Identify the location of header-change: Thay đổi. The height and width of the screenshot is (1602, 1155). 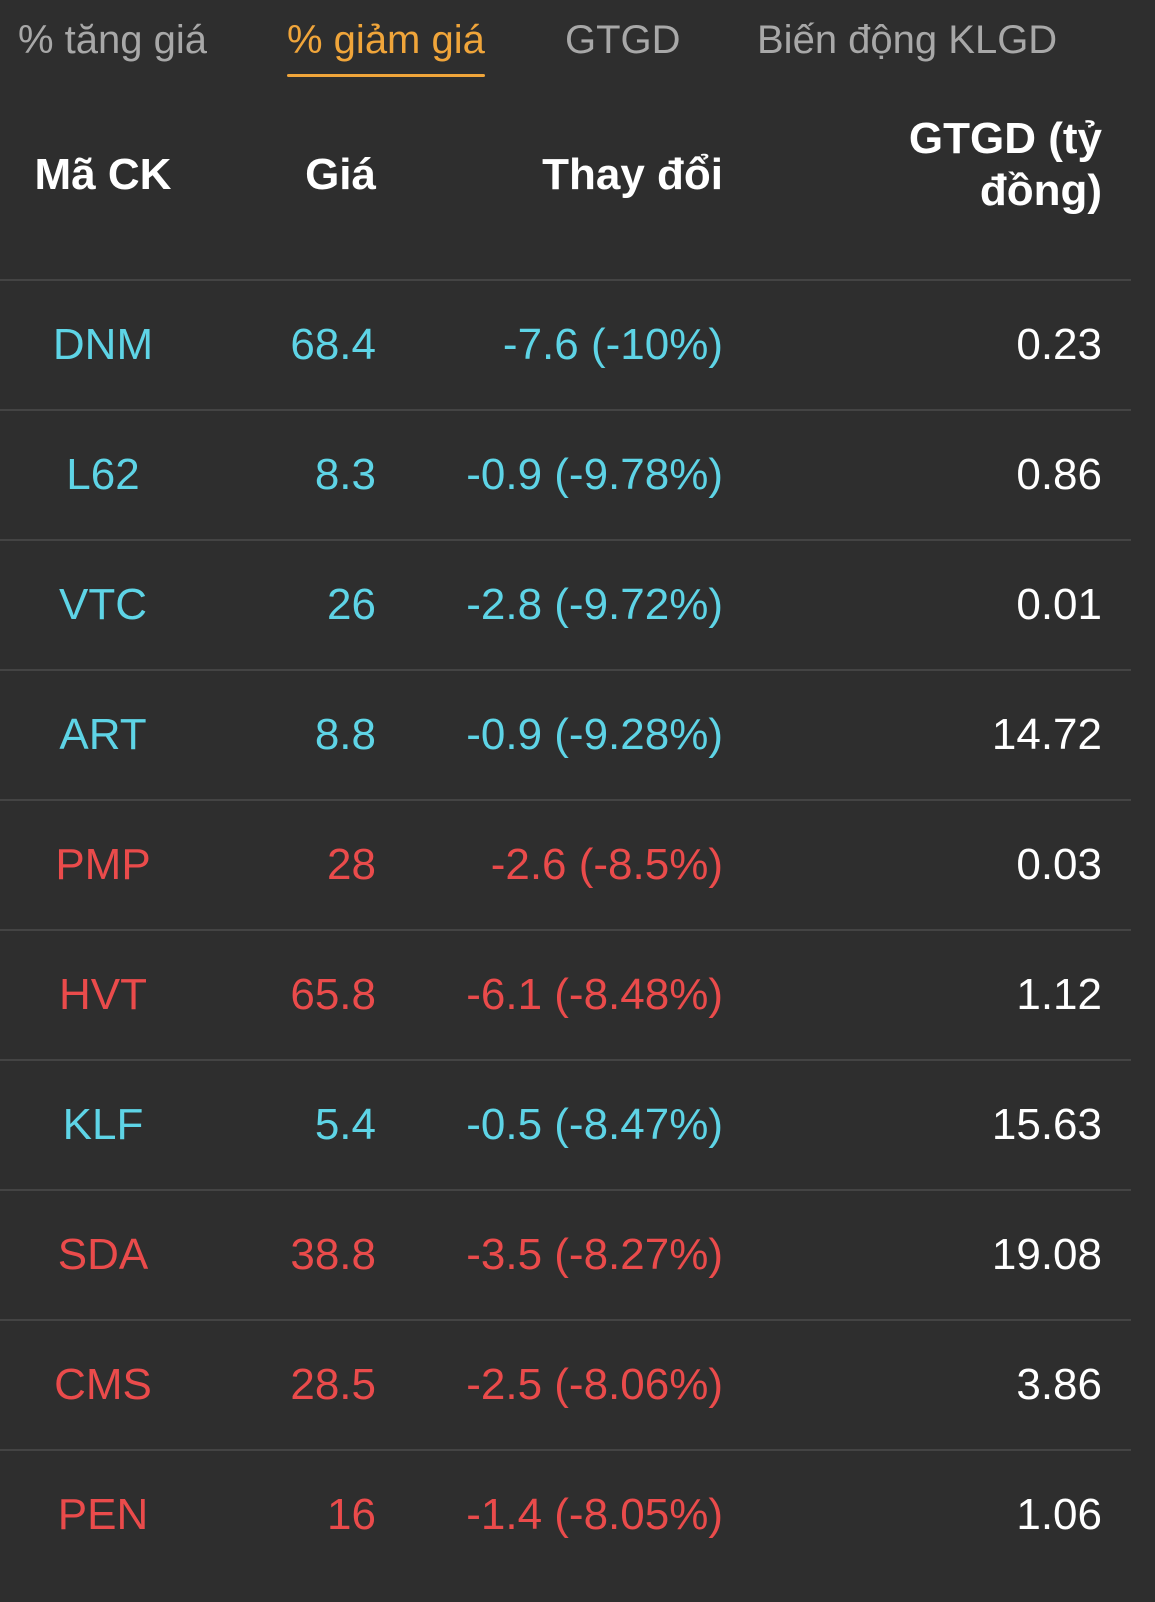
(632, 174).